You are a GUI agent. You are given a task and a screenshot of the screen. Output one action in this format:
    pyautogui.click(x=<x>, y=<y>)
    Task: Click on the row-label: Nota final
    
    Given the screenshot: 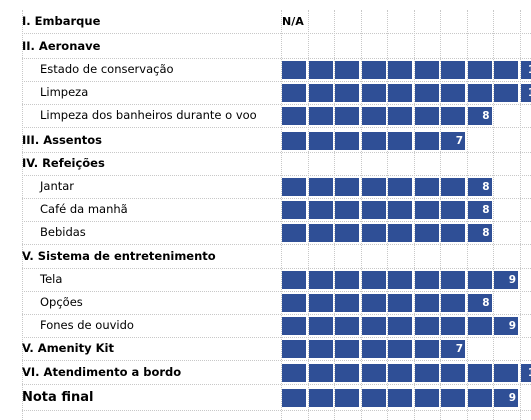 What is the action you would take?
    pyautogui.click(x=58, y=397)
    